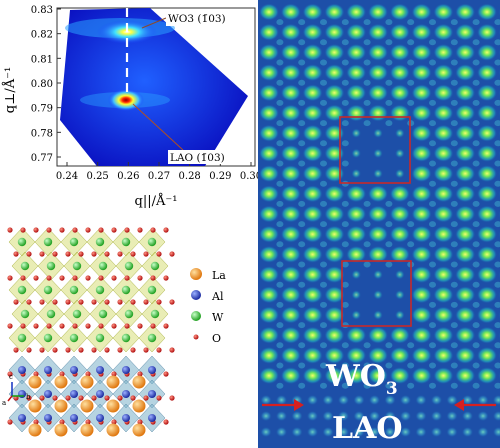  Describe the element at coordinates (196, 295) in the screenshot. I see `legend-al-marker` at that location.